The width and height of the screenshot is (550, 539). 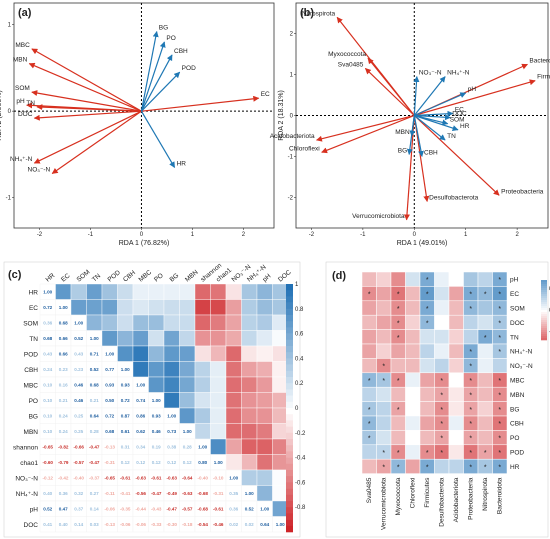 What do you see at coordinates (94, 462) in the screenshot?
I see `corr-value: -0.47` at bounding box center [94, 462].